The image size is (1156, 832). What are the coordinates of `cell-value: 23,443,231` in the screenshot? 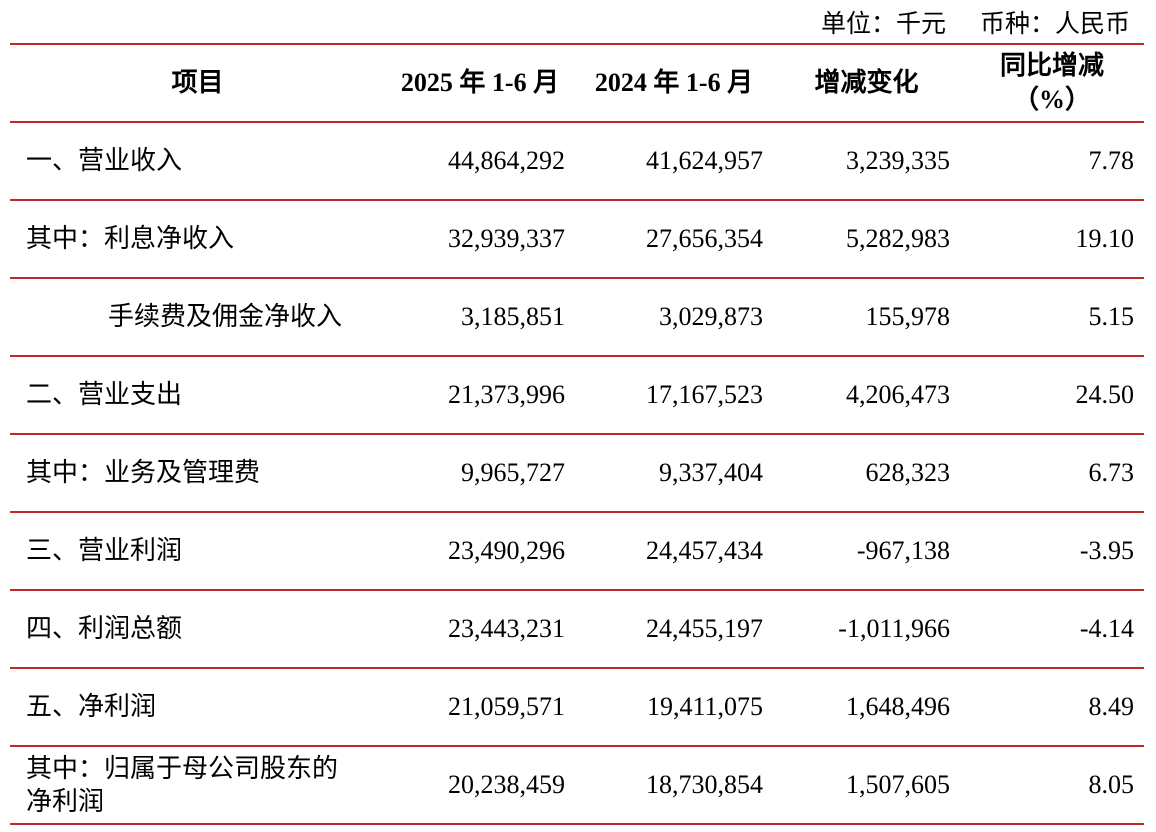 It's located at (480, 629).